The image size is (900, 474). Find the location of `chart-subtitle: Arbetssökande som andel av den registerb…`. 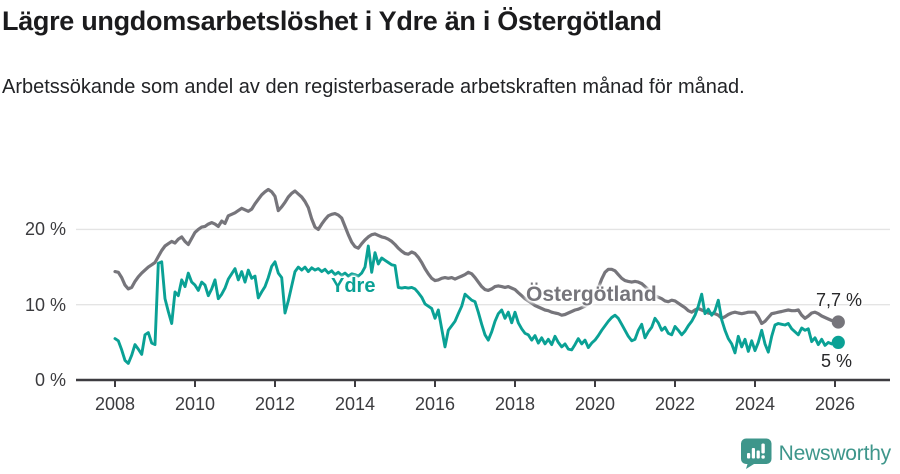

chart-subtitle: Arbetssökande som andel av den registerb… is located at coordinates (373, 87).